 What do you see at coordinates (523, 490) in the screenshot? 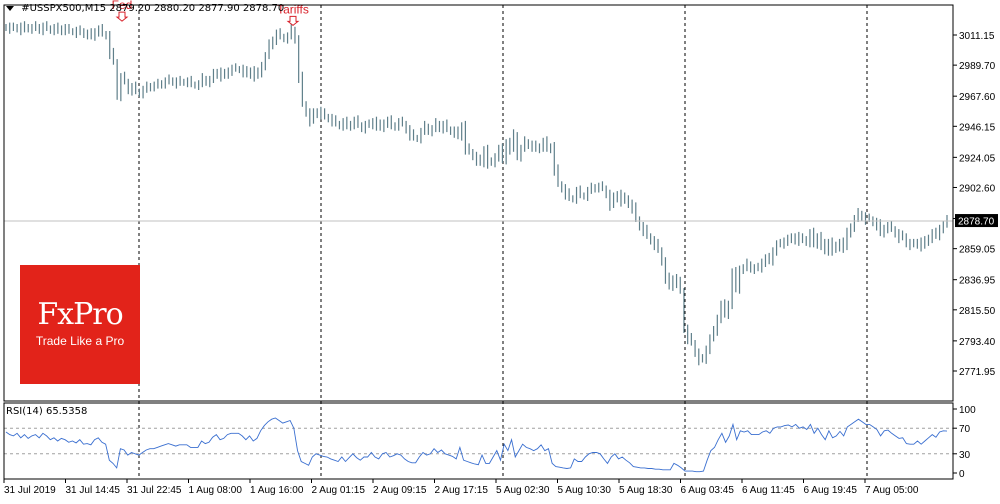
I see `time-tick-label-8: 5 Aug 02:30` at bounding box center [523, 490].